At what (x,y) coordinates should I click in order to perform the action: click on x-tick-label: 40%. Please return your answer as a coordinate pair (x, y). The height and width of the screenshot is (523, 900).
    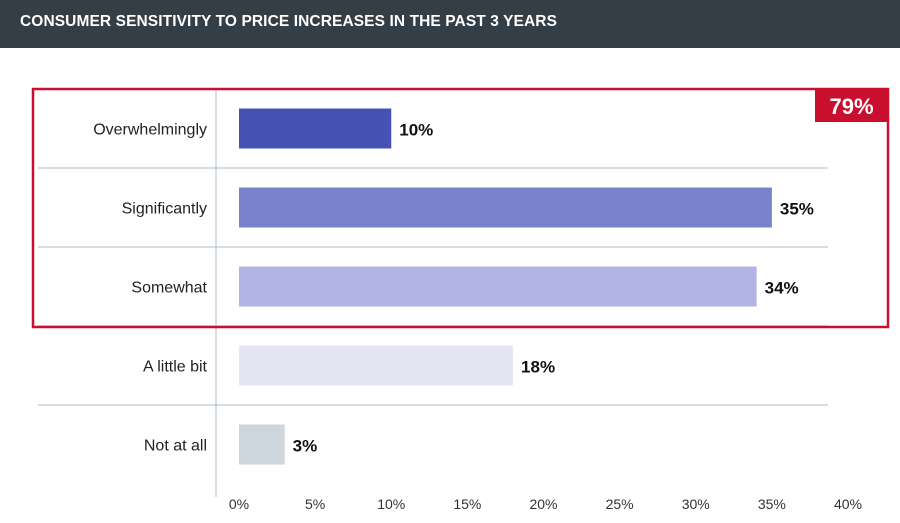
    Looking at the image, I should click on (848, 504).